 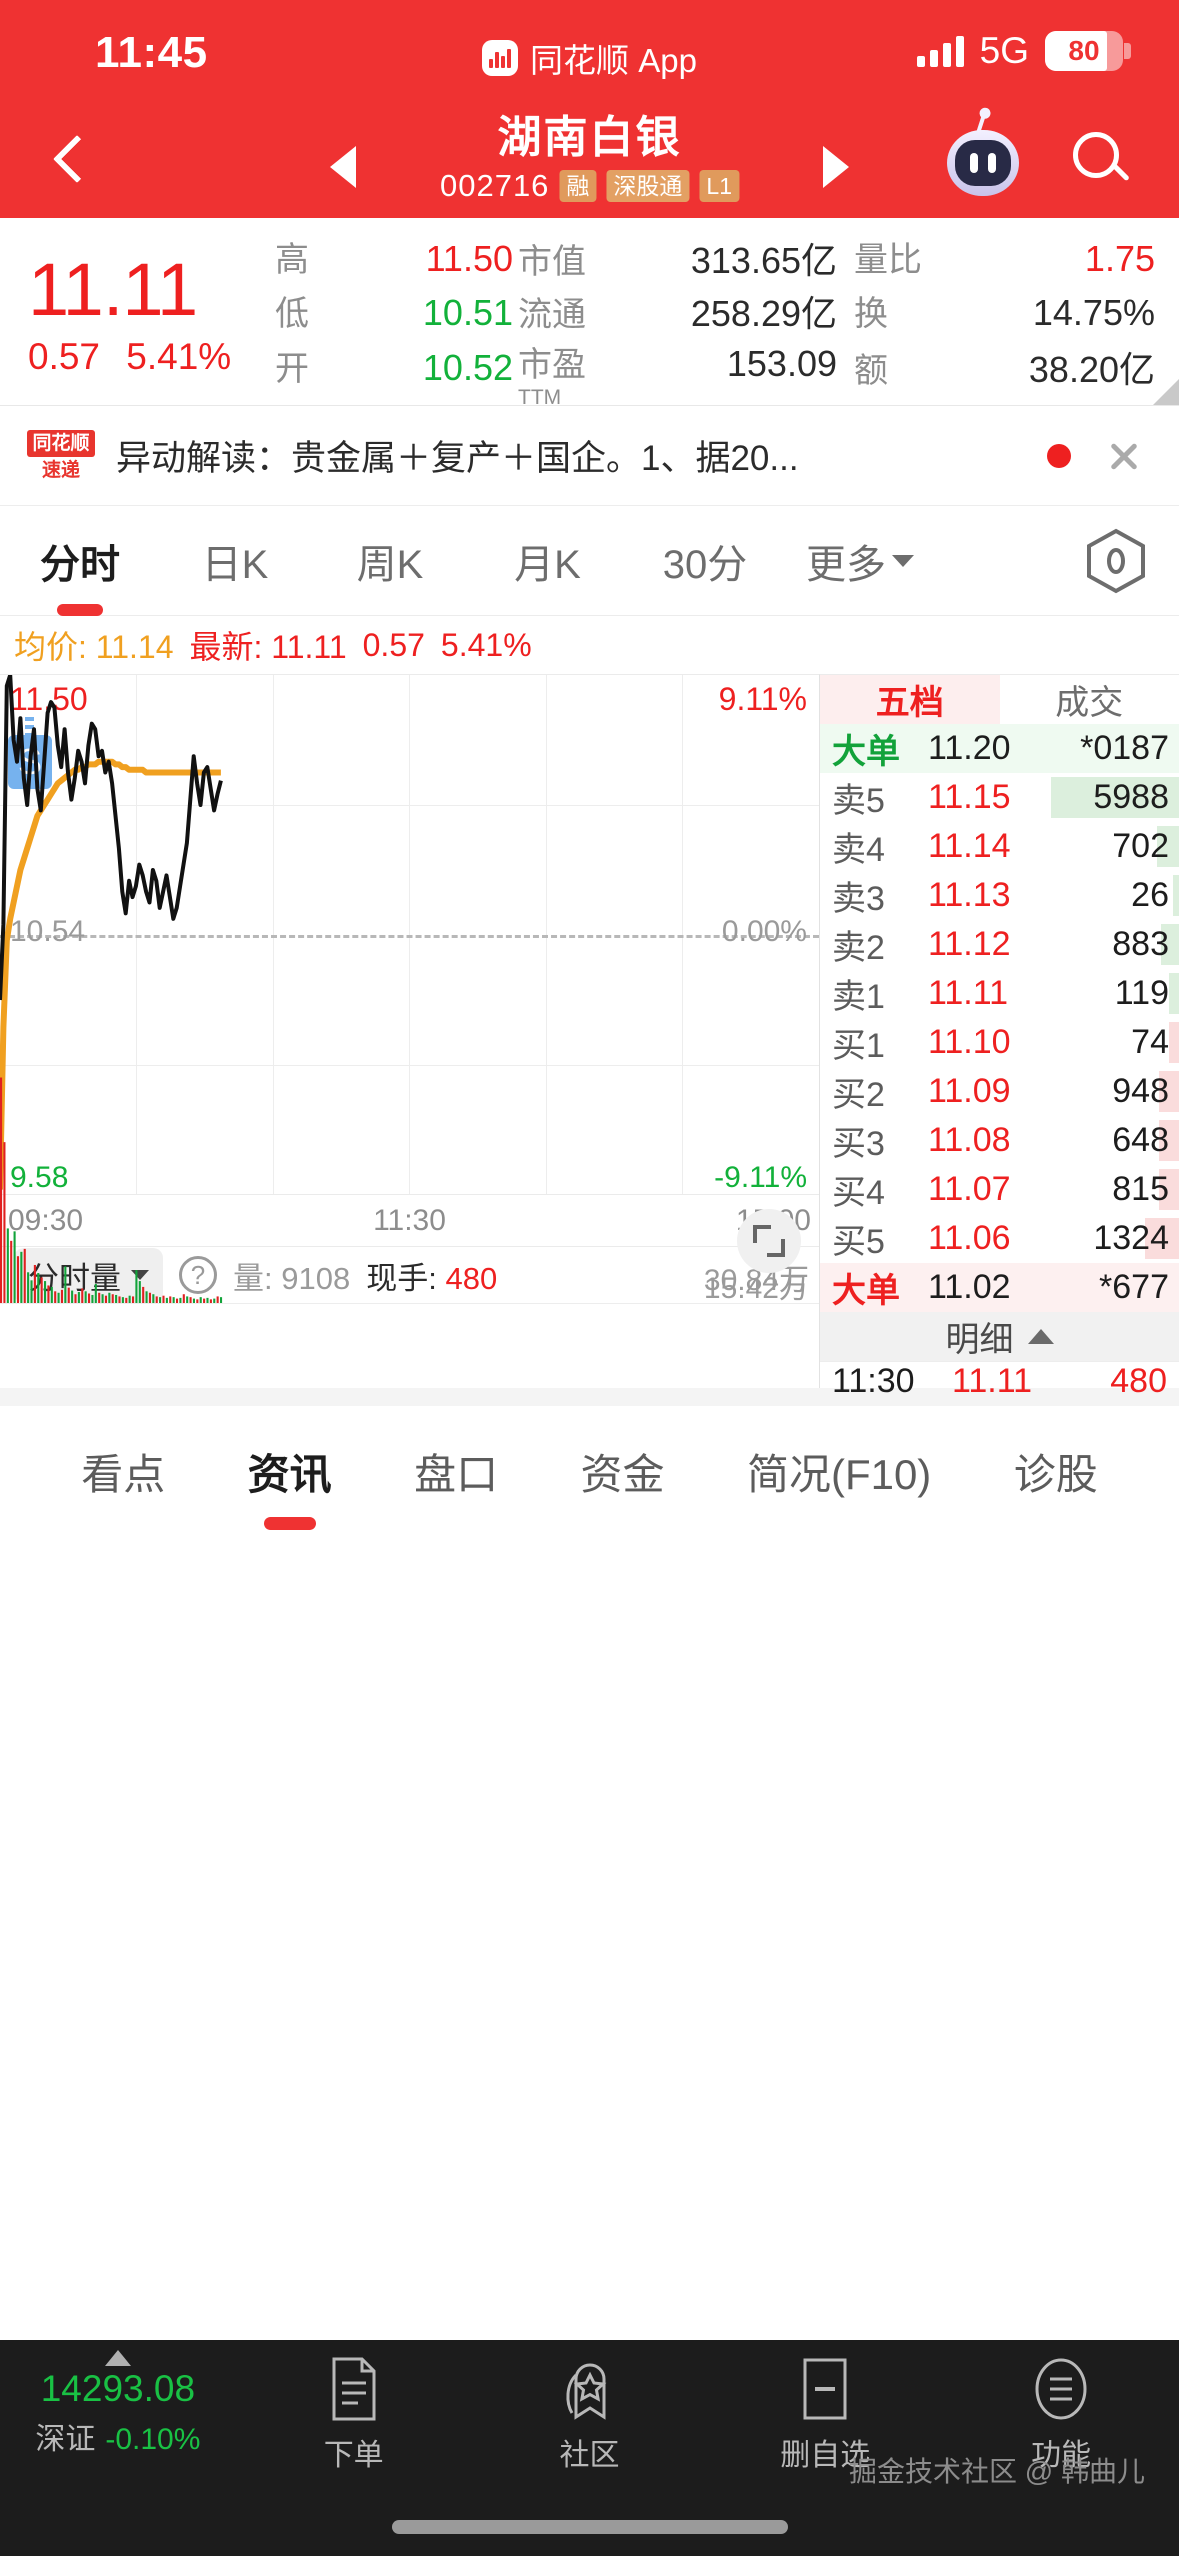 I want to click on axis-low-price: 9.58, so click(x=39, y=1177).